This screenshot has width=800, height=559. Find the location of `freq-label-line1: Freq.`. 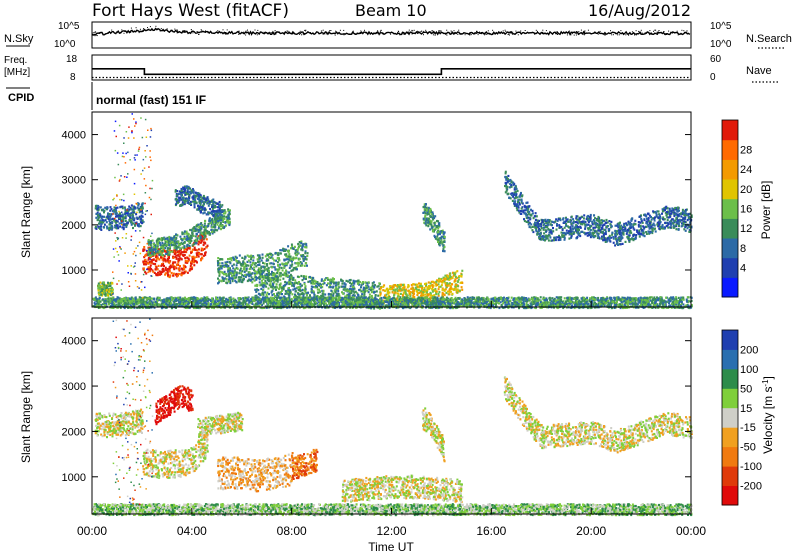

freq-label-line1: Freq. is located at coordinates (15, 60).